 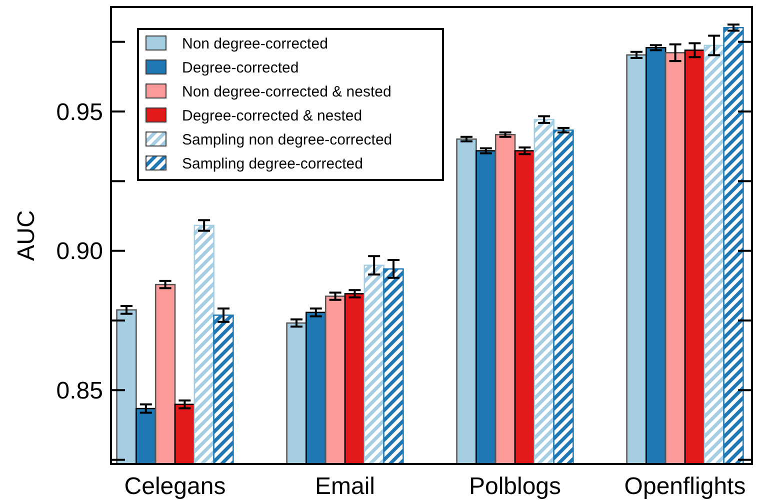 What do you see at coordinates (175, 486) in the screenshot?
I see `x-tick-label: Celegans` at bounding box center [175, 486].